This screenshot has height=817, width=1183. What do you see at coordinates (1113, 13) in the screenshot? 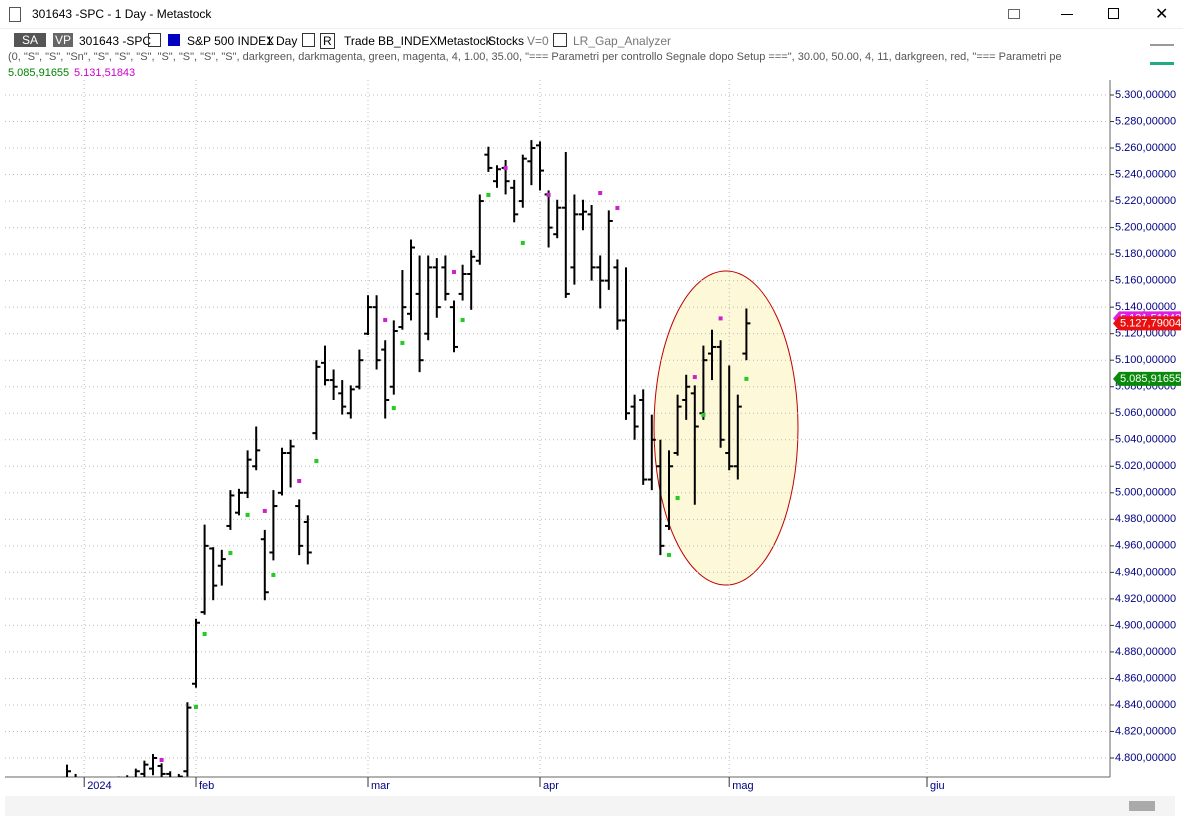
I see `maximize-button` at bounding box center [1113, 13].